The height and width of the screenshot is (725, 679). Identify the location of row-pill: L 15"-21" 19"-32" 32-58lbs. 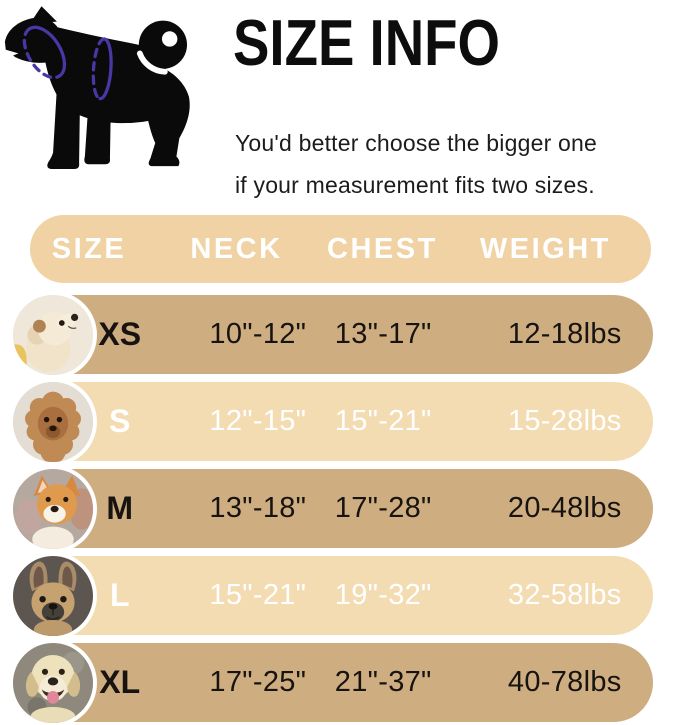
(341, 595).